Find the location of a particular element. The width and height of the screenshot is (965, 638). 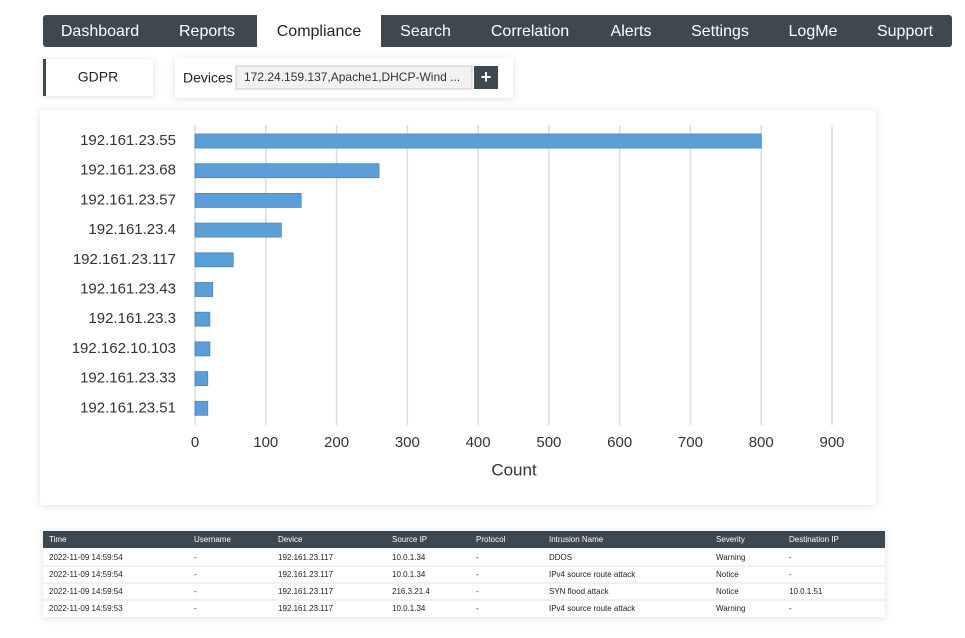

table-cell: 2022-11-09 14:59:53 is located at coordinates (86, 608).